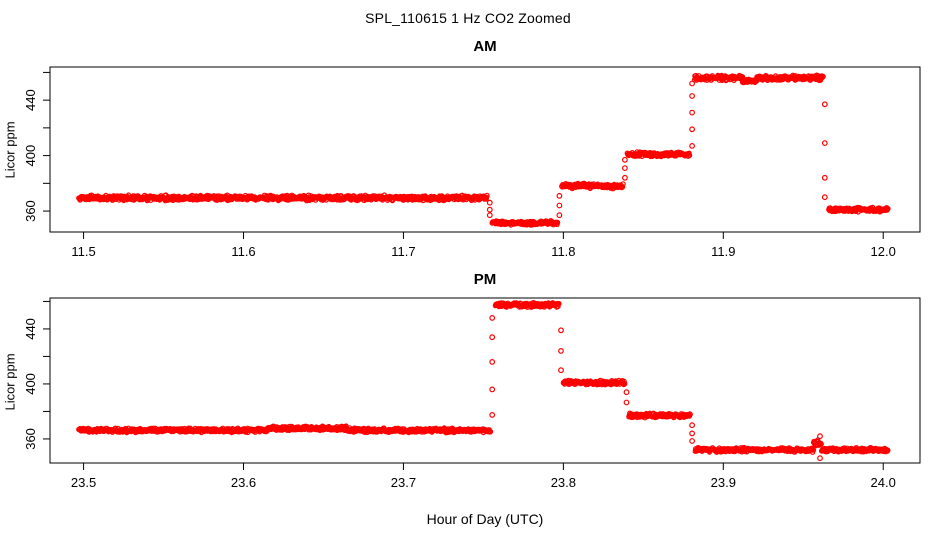 The width and height of the screenshot is (936, 540). Describe the element at coordinates (403, 482) in the screenshot. I see `pm-x-tick-label: 23.7` at that location.